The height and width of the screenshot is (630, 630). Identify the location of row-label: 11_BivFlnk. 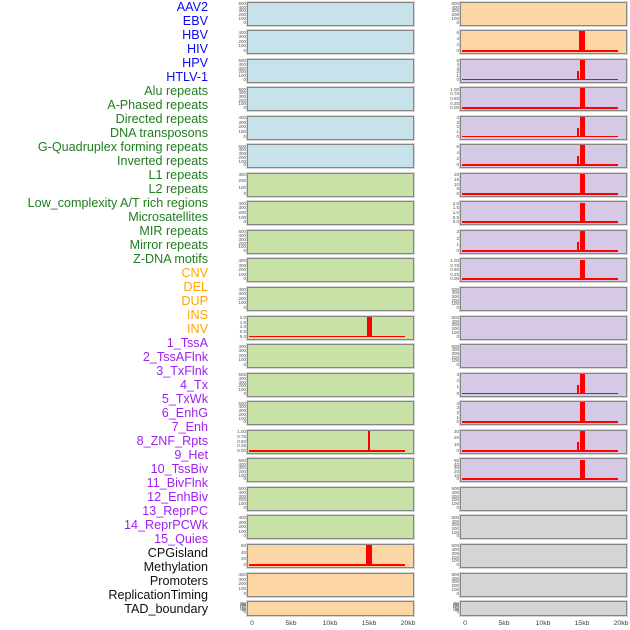
(177, 483).